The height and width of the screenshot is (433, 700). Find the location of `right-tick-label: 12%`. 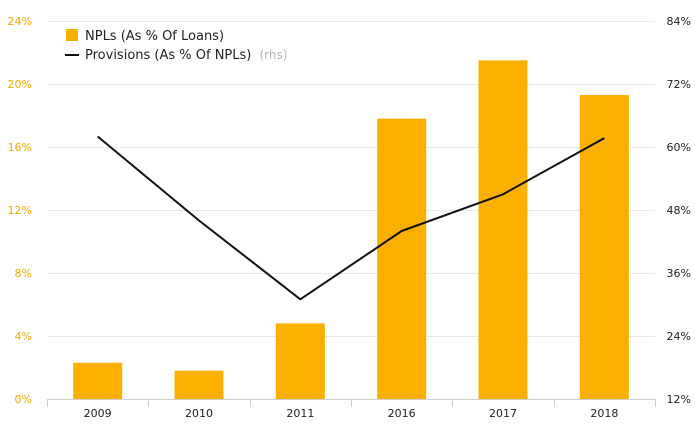

right-tick-label: 12% is located at coordinates (679, 399).